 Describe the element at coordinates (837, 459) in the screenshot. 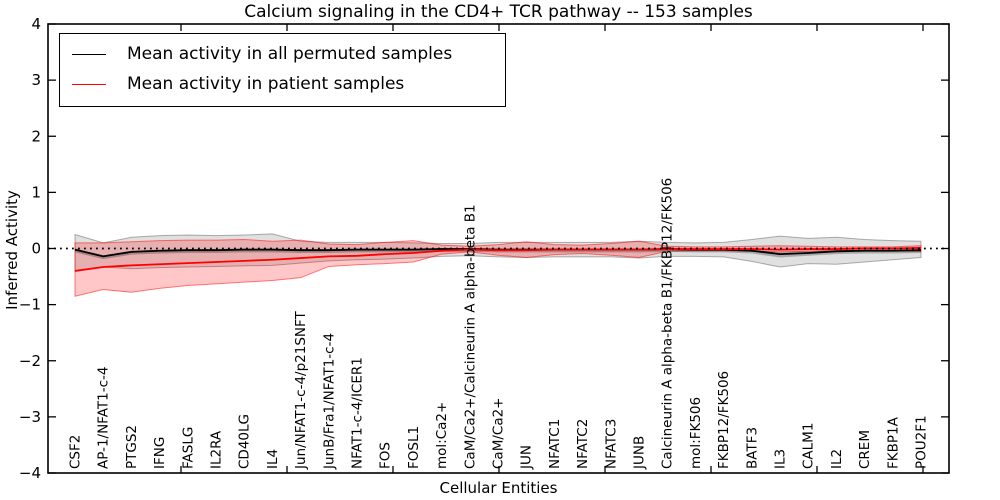

I see `x-category-label: IL2` at that location.